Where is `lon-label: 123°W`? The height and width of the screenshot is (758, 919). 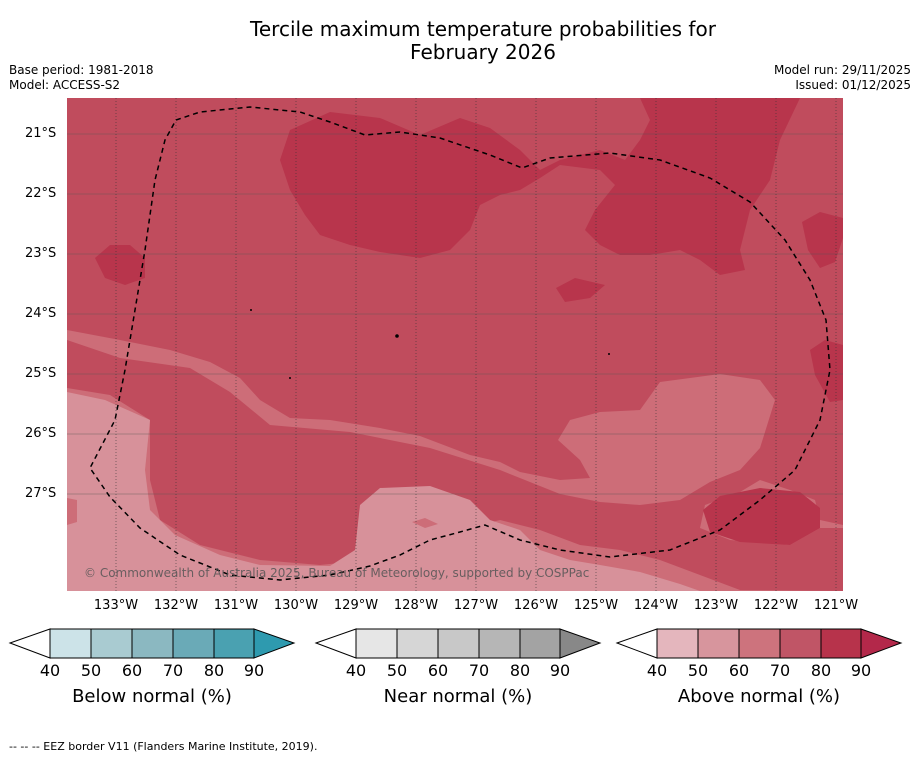
lon-label: 123°W is located at coordinates (716, 605).